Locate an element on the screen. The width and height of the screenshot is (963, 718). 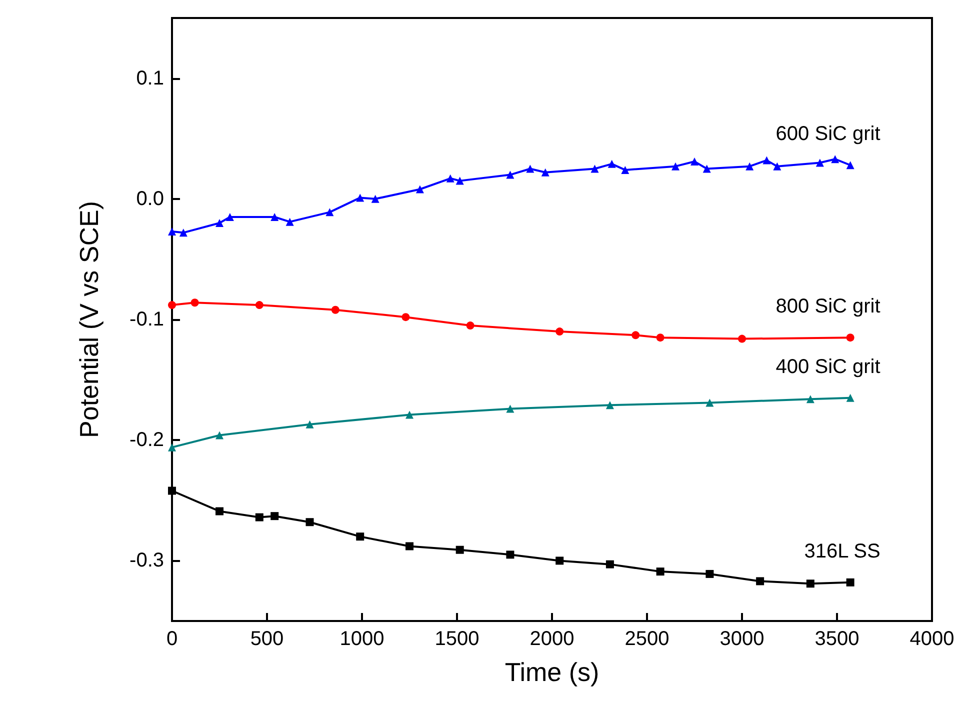
x-tick-label: 2500 is located at coordinates (647, 639).